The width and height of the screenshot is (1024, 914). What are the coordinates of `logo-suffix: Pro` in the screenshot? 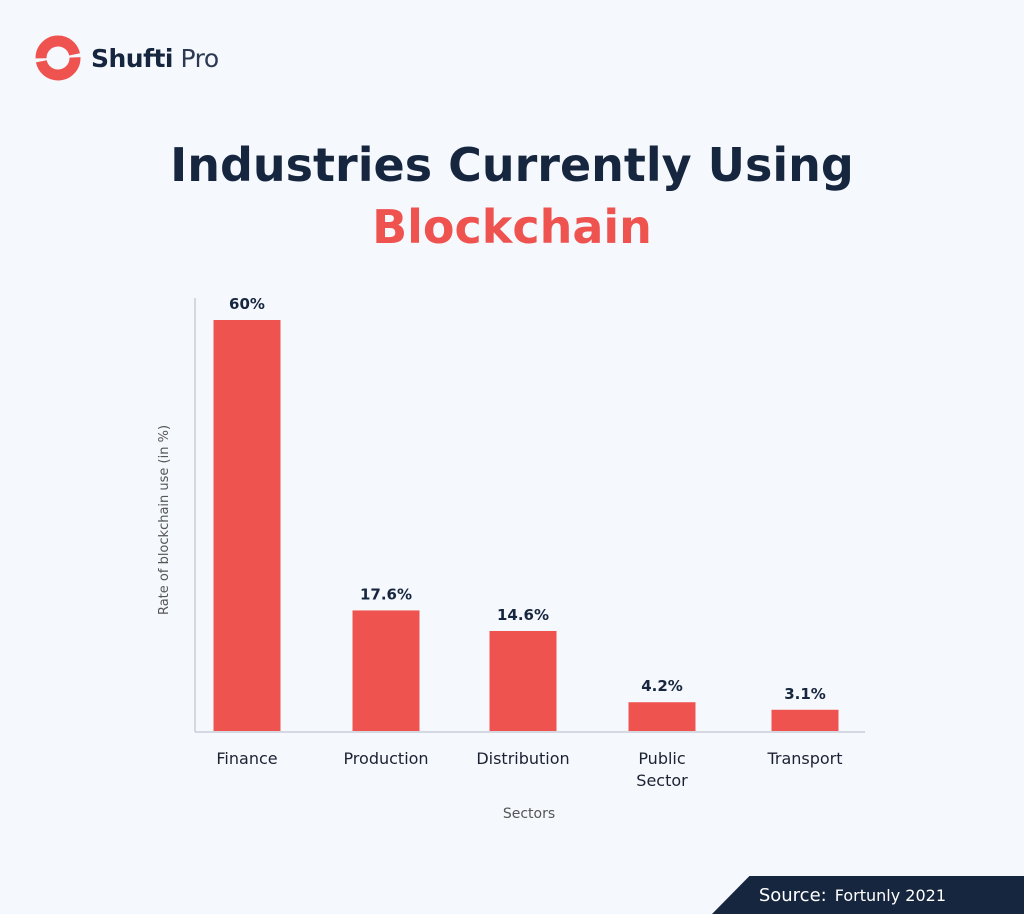 It's located at (199, 58).